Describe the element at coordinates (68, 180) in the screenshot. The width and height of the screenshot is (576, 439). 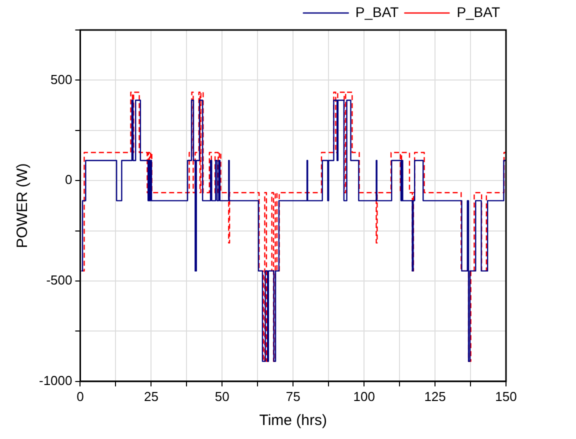
I see `y-tick-label: 0` at that location.